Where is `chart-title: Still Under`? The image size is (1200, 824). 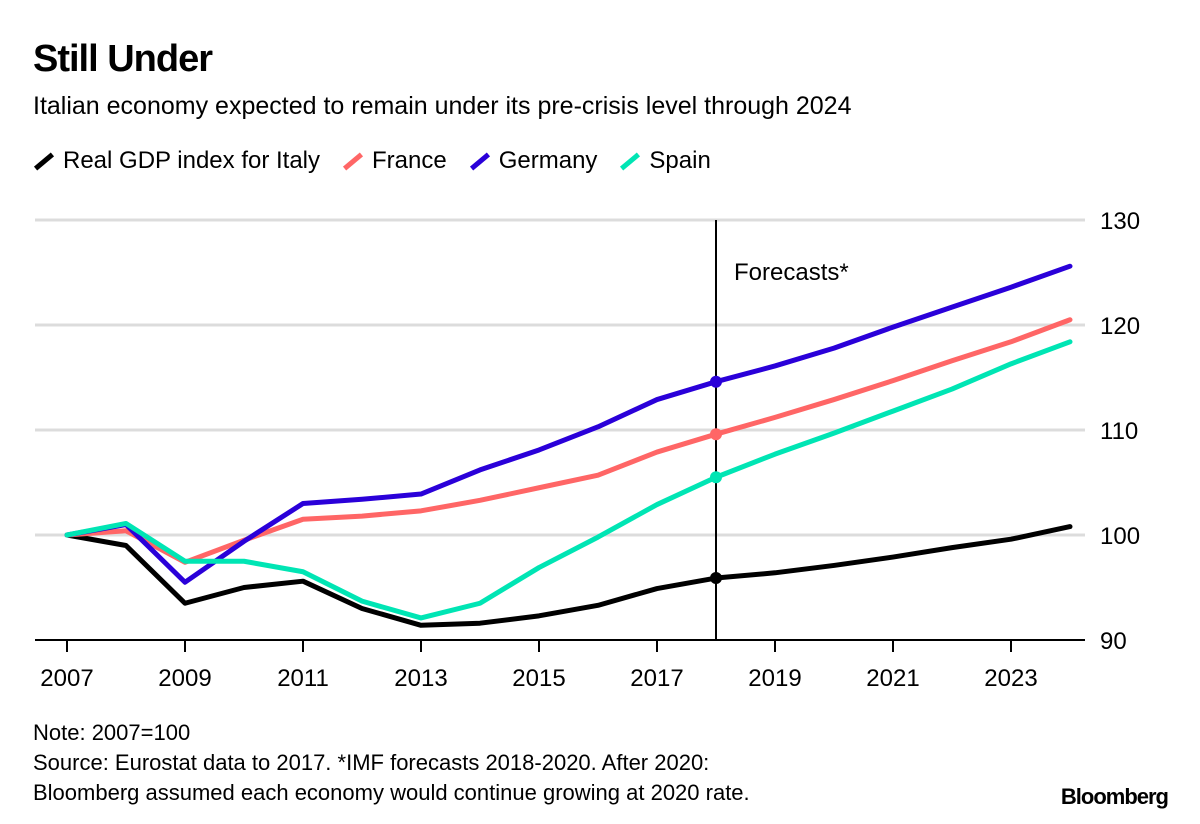 chart-title: Still Under is located at coordinates (123, 59).